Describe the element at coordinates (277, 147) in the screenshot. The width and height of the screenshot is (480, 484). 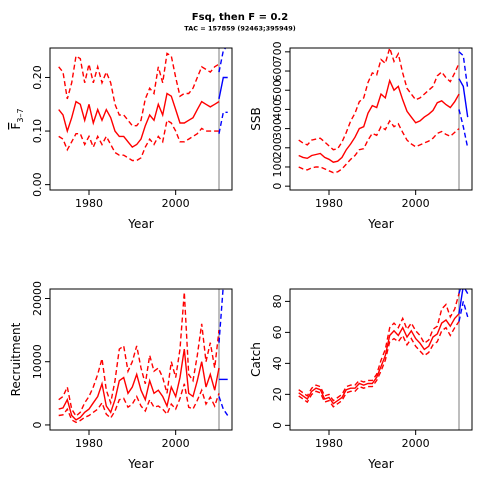
I see `y-tick-label: 200` at that location.